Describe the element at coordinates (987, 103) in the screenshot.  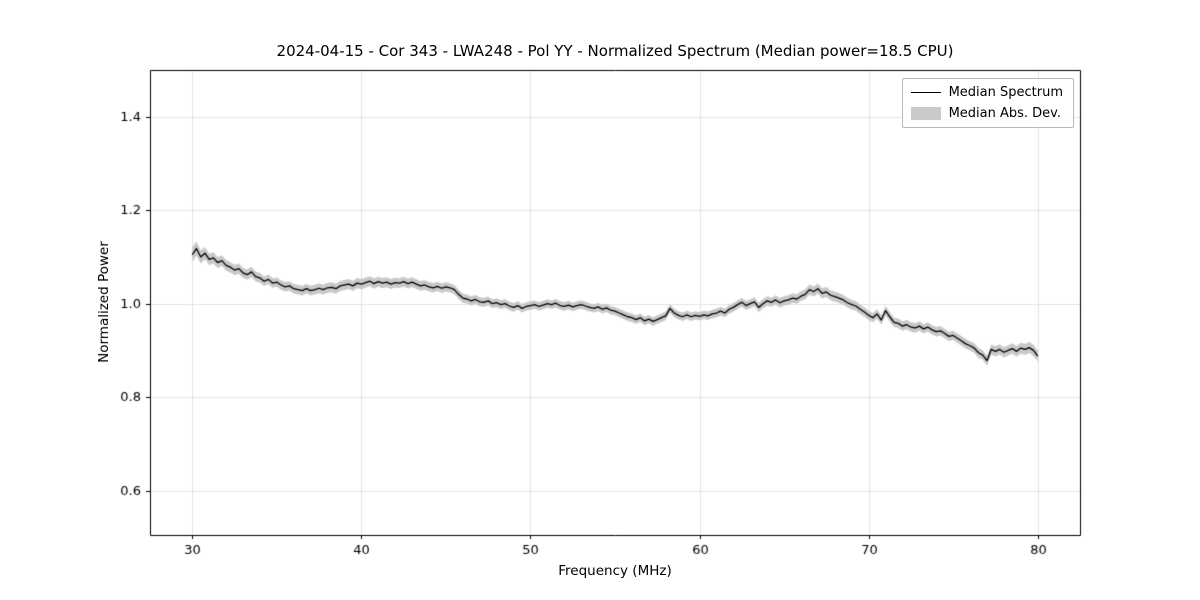
I see `legend-box: Median Spectrum Median Abs. Dev.` at that location.